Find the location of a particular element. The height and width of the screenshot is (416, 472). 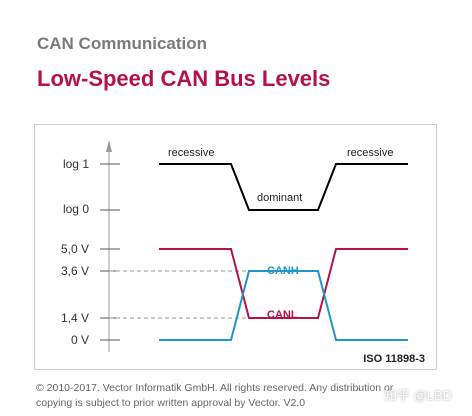

axis-arrow-icon is located at coordinates (109, 146).